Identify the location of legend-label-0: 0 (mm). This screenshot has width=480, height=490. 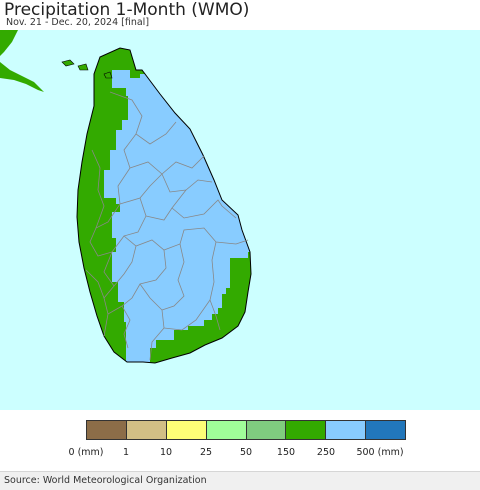
(86, 452).